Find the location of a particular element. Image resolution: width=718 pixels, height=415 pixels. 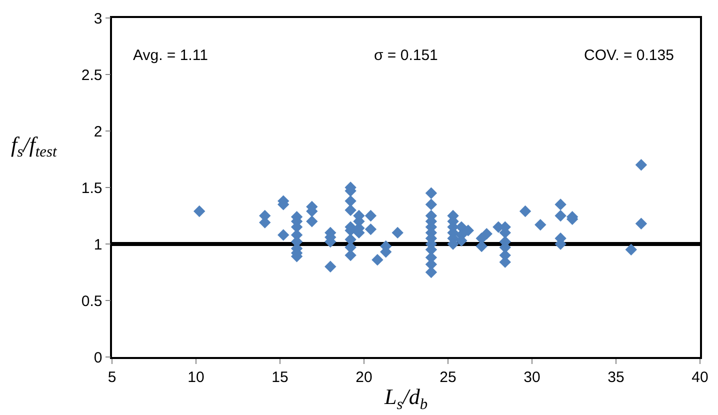

x-tick-label: 35 is located at coordinates (616, 377).